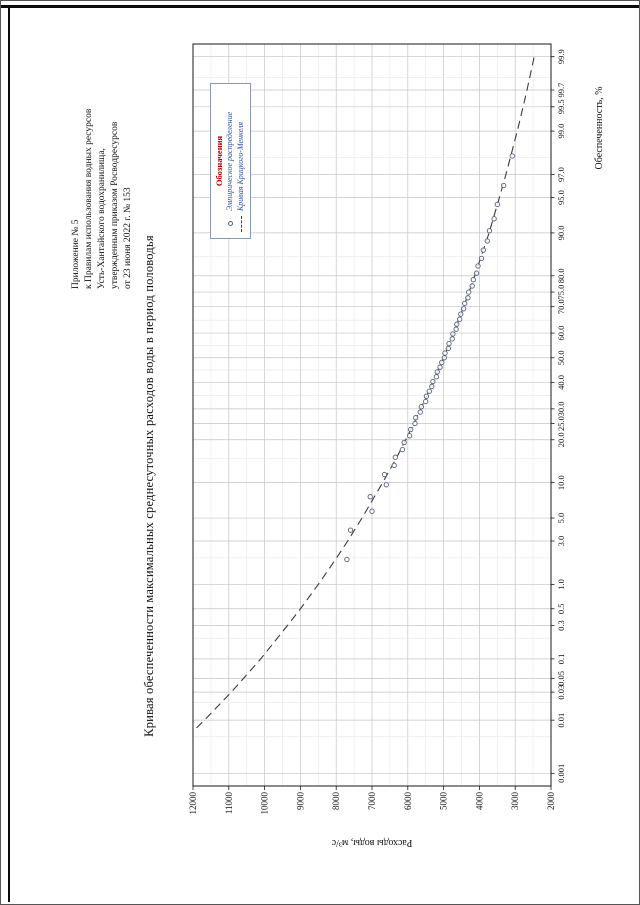  I want to click on legend-item-empirical: Эмпирическое распределение, so click(230, 161).